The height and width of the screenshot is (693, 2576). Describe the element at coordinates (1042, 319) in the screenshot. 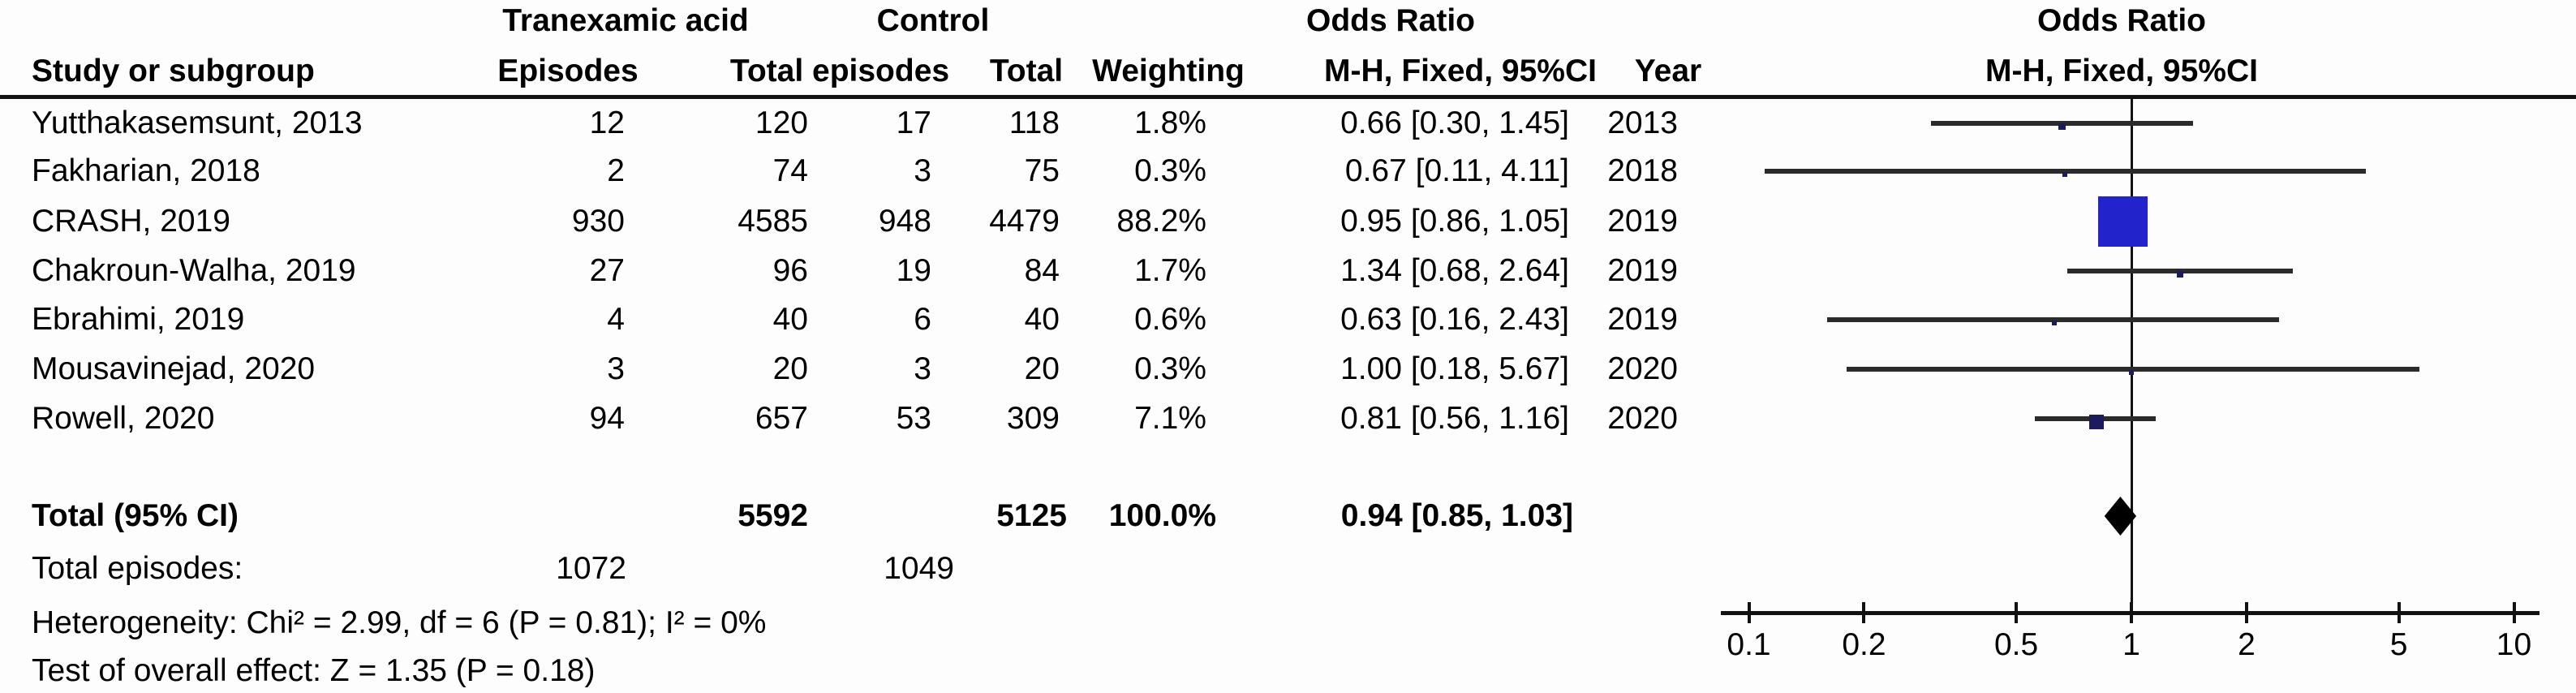

I see `ctrl-total: 40` at that location.